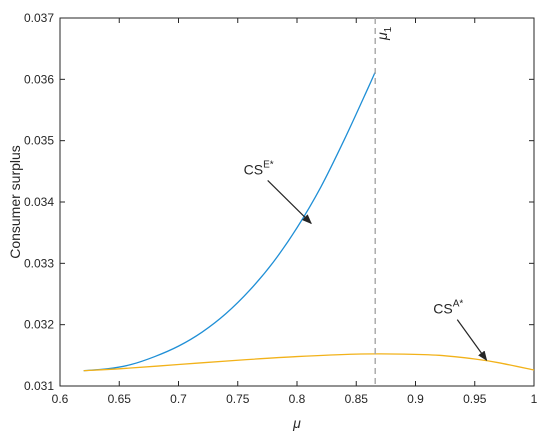 The height and width of the screenshot is (437, 550). I want to click on x-tick-label: 0.75, so click(238, 399).